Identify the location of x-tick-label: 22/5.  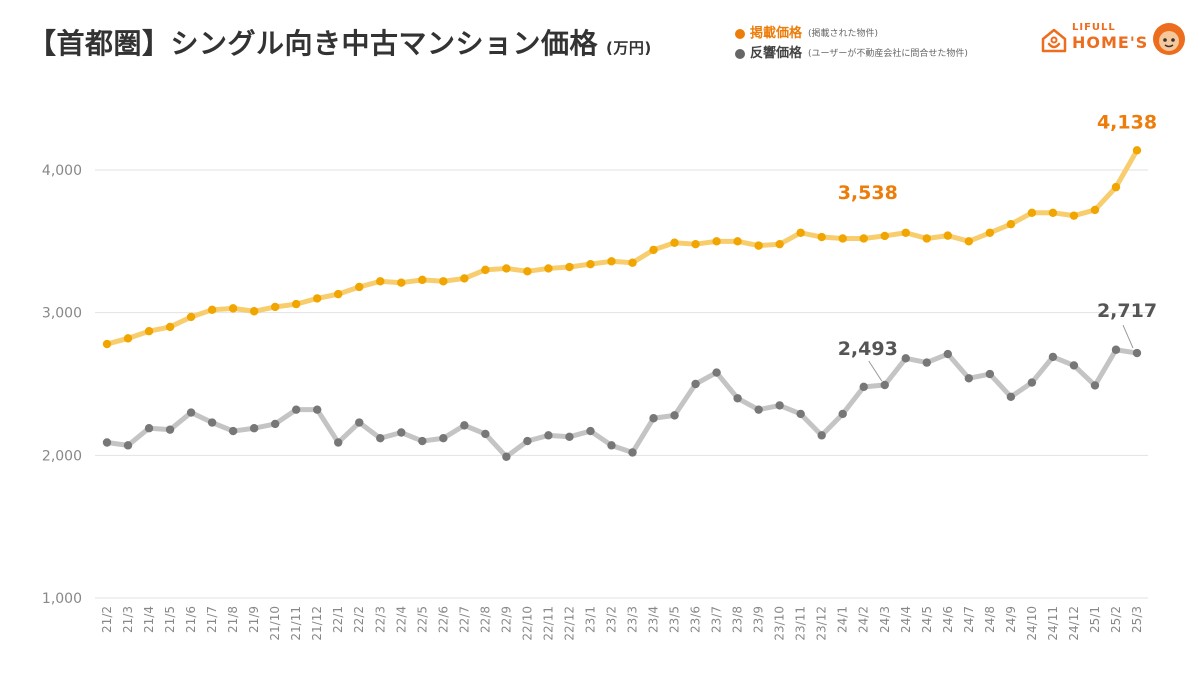
(422, 619).